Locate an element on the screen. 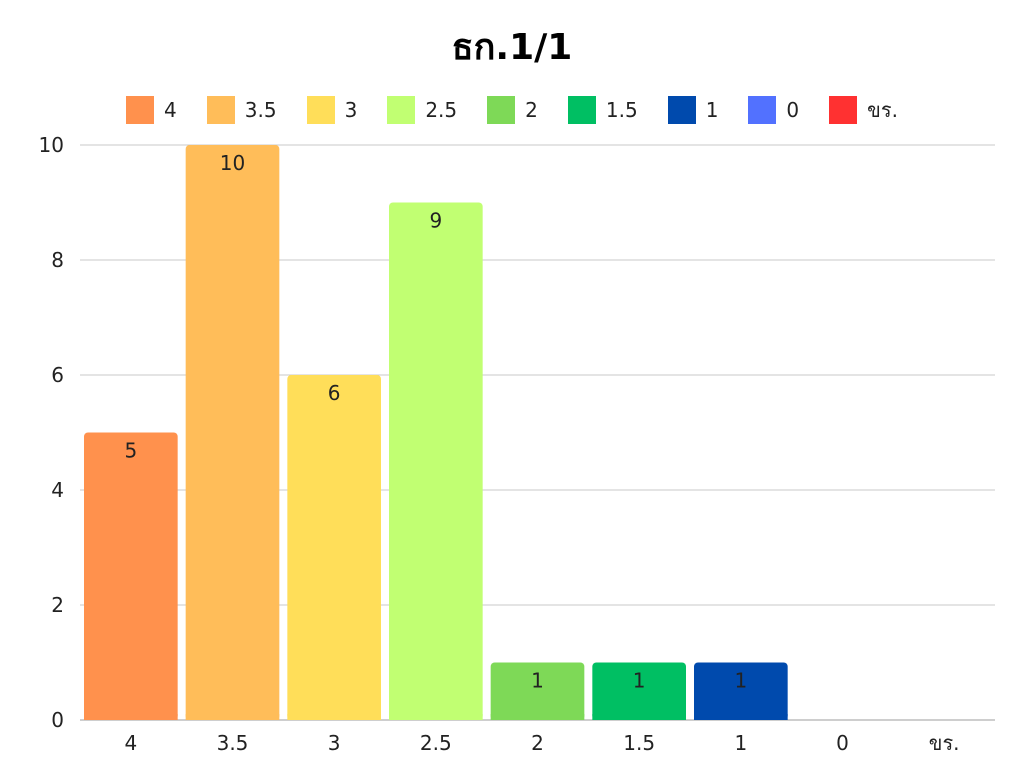 The image size is (1024, 768). y-tick-label: 8 is located at coordinates (57, 260).